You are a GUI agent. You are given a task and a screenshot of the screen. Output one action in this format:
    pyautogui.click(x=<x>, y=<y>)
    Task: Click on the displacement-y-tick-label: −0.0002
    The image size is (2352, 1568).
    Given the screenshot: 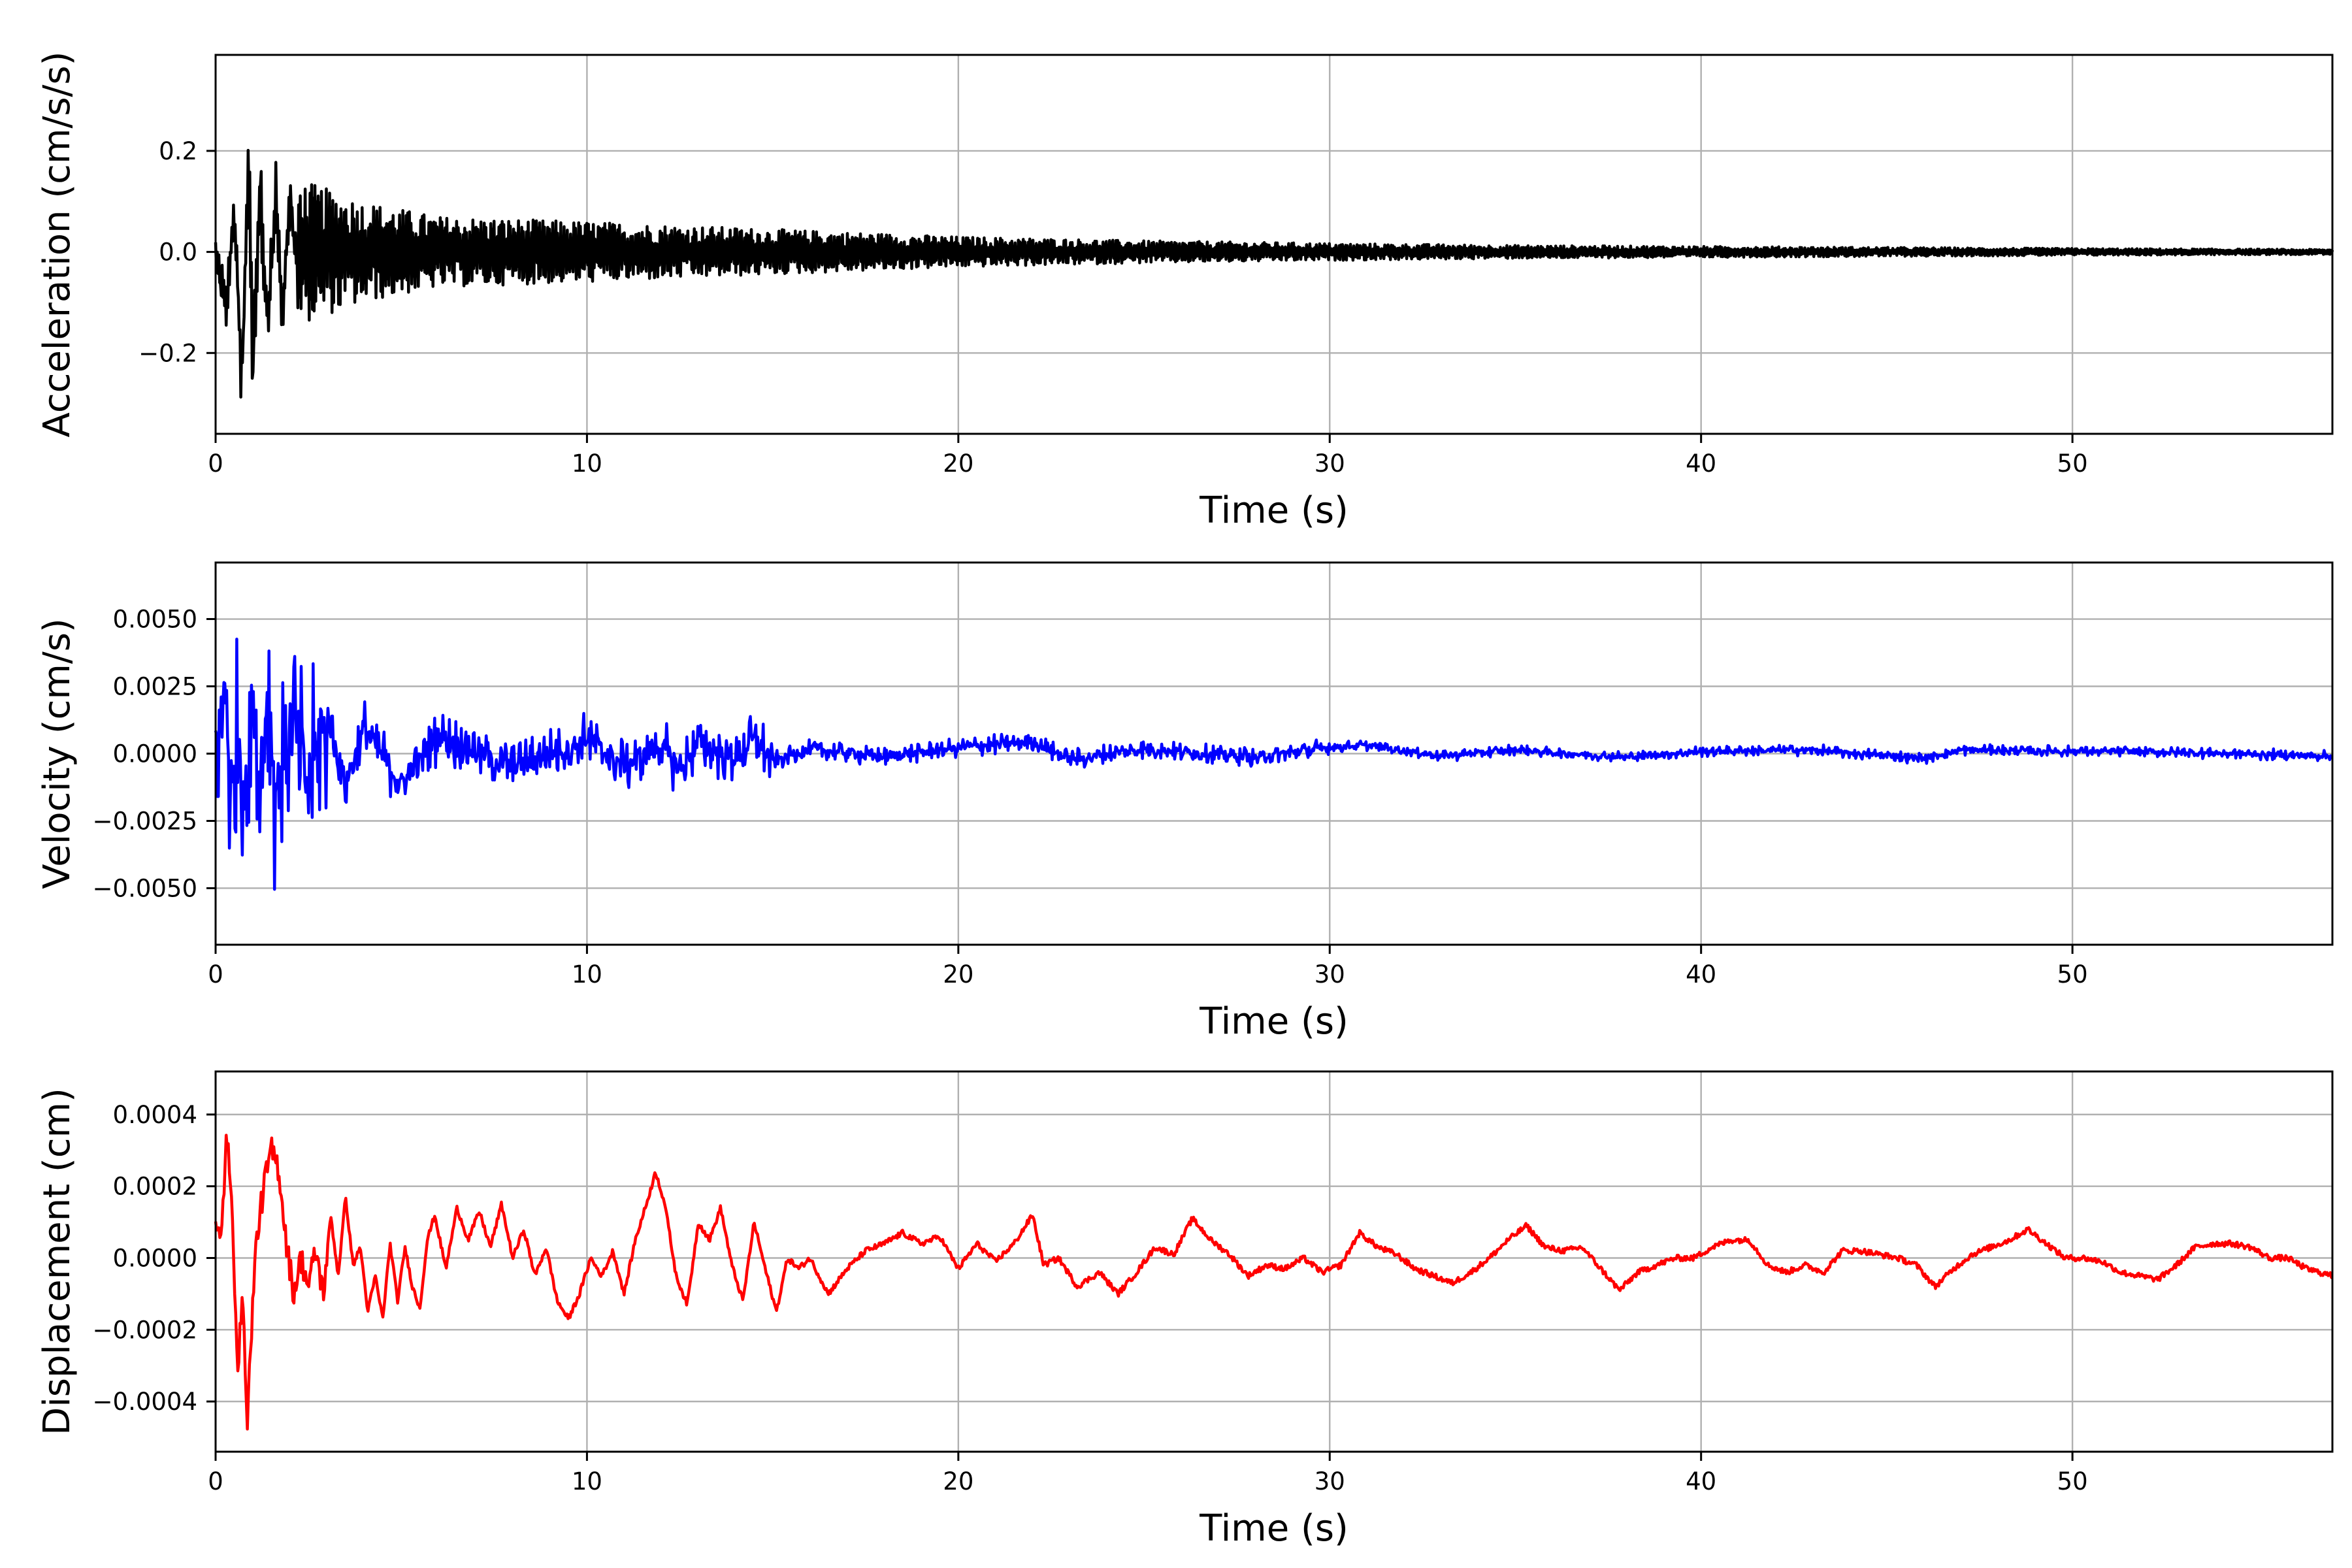 What is the action you would take?
    pyautogui.click(x=145, y=1330)
    